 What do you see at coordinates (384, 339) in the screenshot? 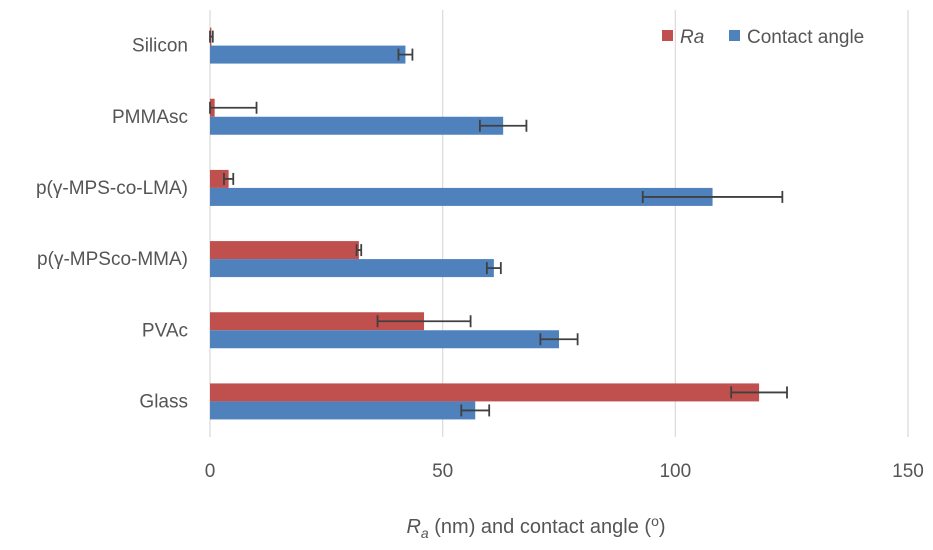
I see `bar-contact-angle-pvac` at bounding box center [384, 339].